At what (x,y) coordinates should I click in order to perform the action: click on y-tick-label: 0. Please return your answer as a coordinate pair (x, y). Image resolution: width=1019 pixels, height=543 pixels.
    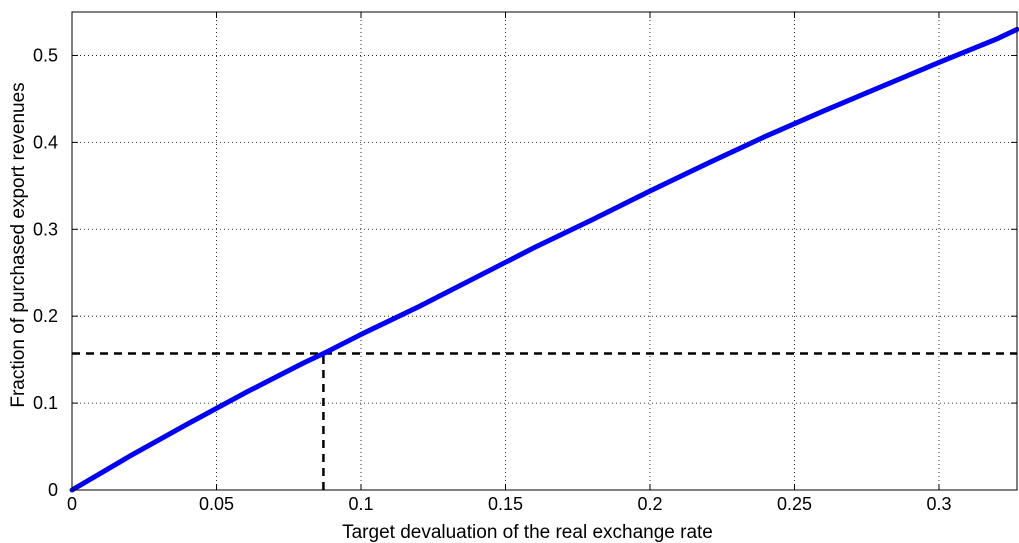
    Looking at the image, I should click on (53, 490).